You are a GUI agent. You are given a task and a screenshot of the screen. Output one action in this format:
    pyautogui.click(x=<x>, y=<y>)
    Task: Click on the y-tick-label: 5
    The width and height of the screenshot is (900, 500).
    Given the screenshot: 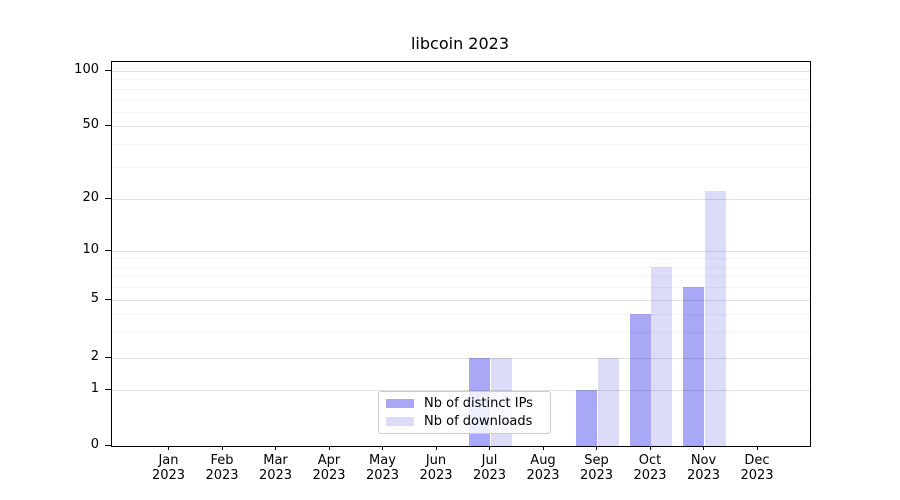 What is the action you would take?
    pyautogui.click(x=94, y=298)
    